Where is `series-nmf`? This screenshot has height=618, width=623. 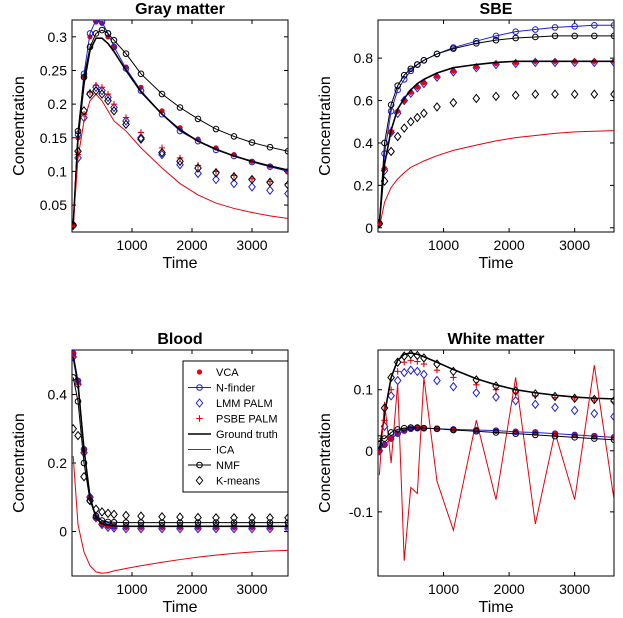
series-nmf is located at coordinates (496, 129).